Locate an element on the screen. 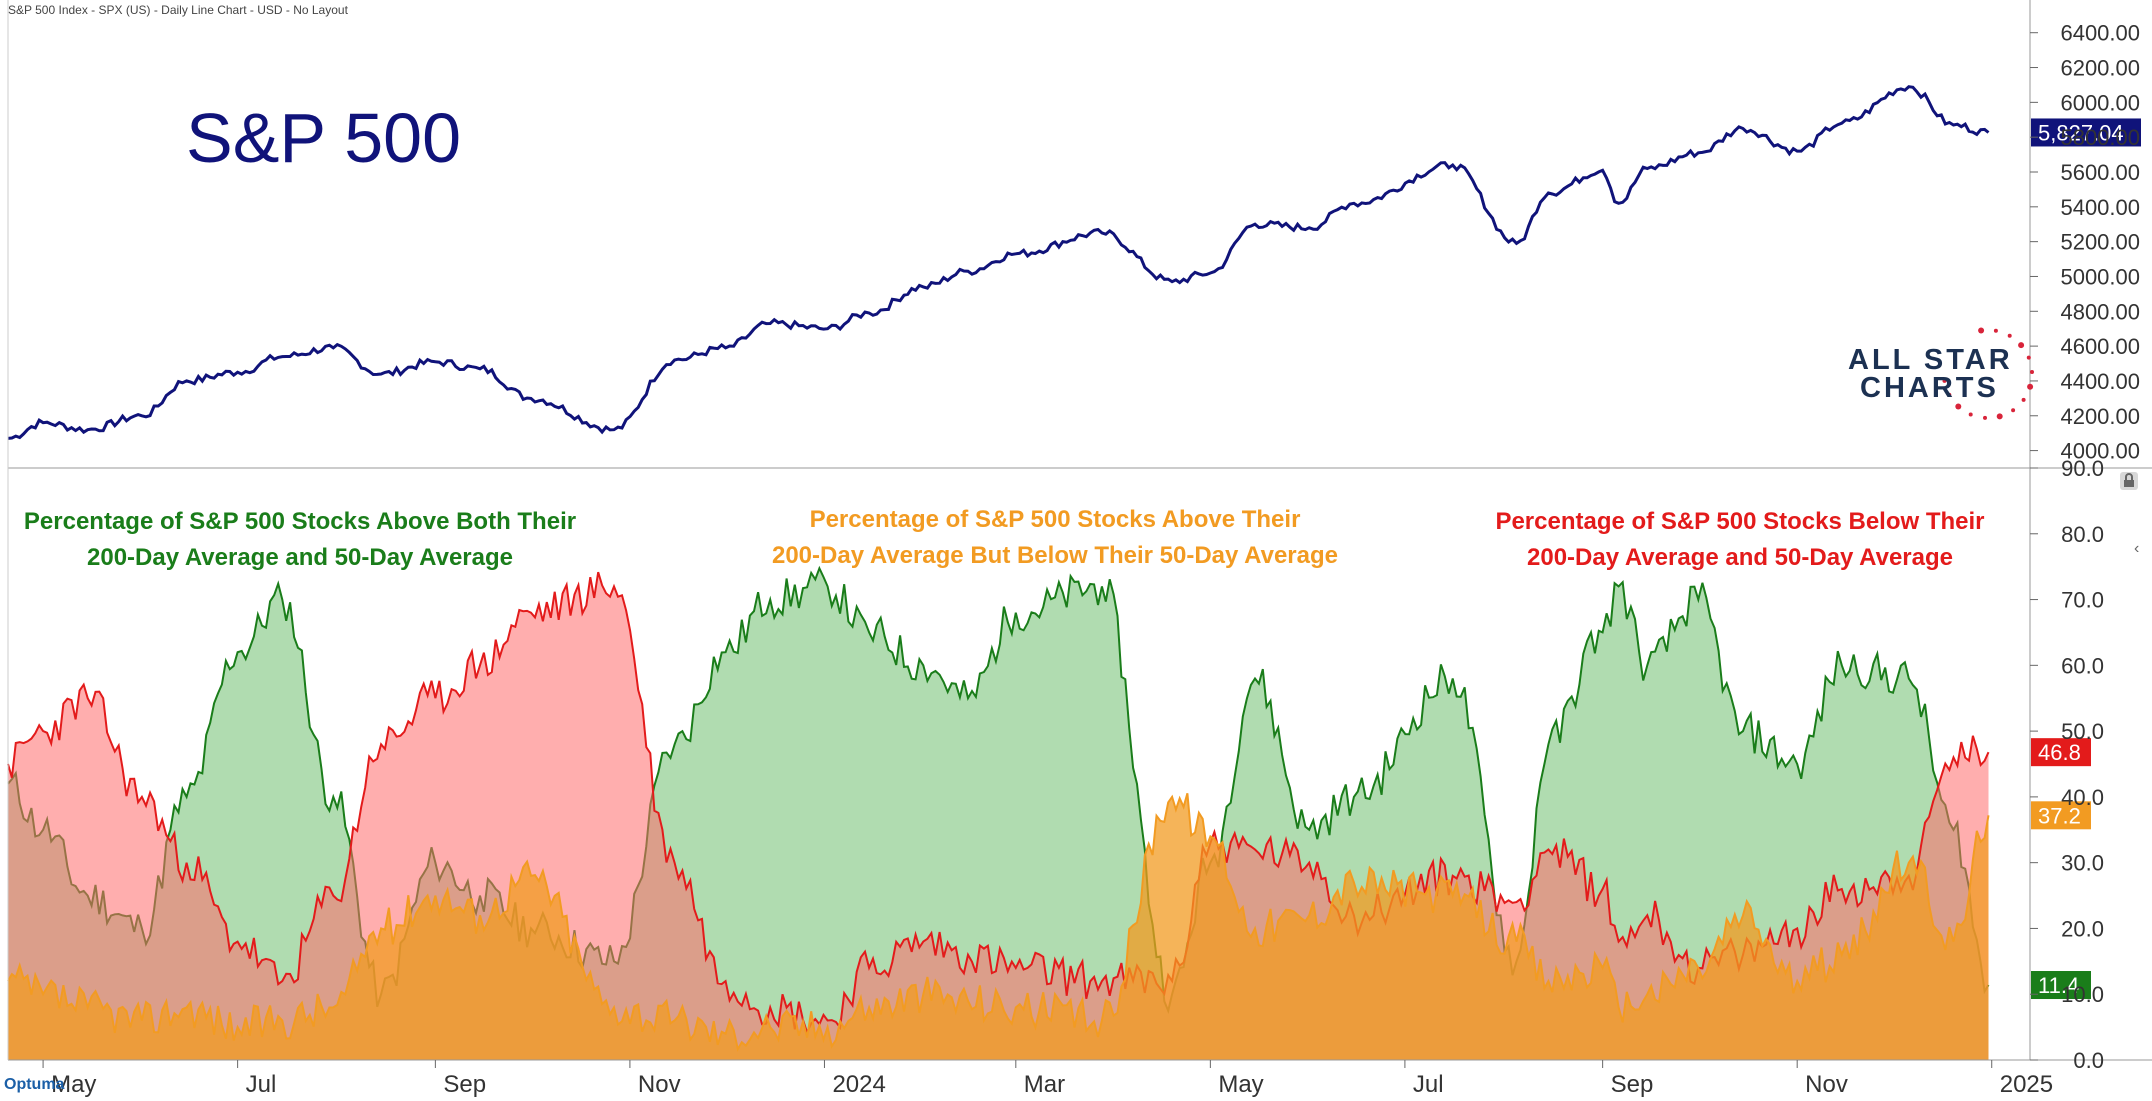  price-tick-label: 6000.00 is located at coordinates (2100, 102).